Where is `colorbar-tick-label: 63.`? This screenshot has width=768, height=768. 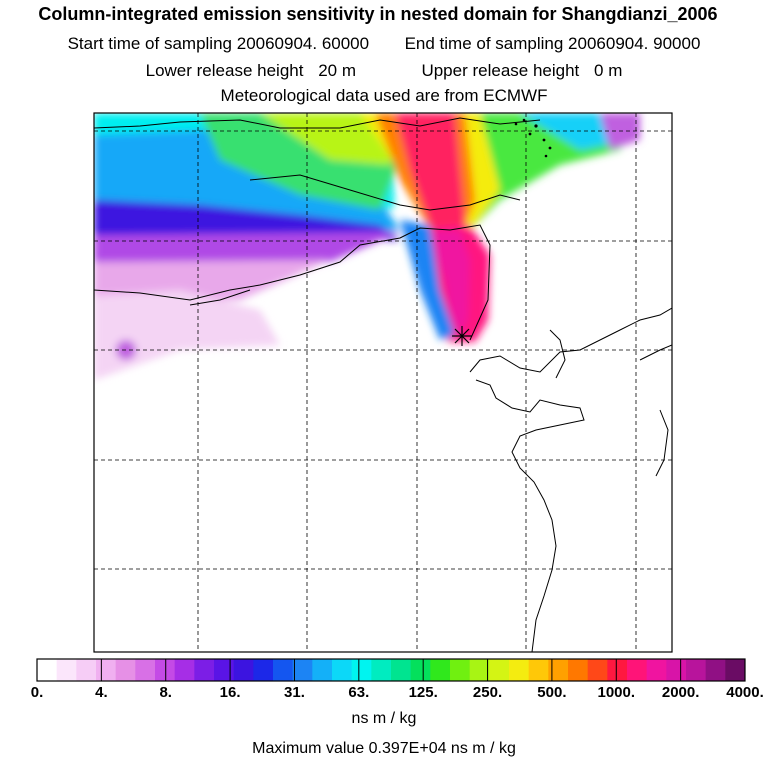 colorbar-tick-label: 63. is located at coordinates (359, 692).